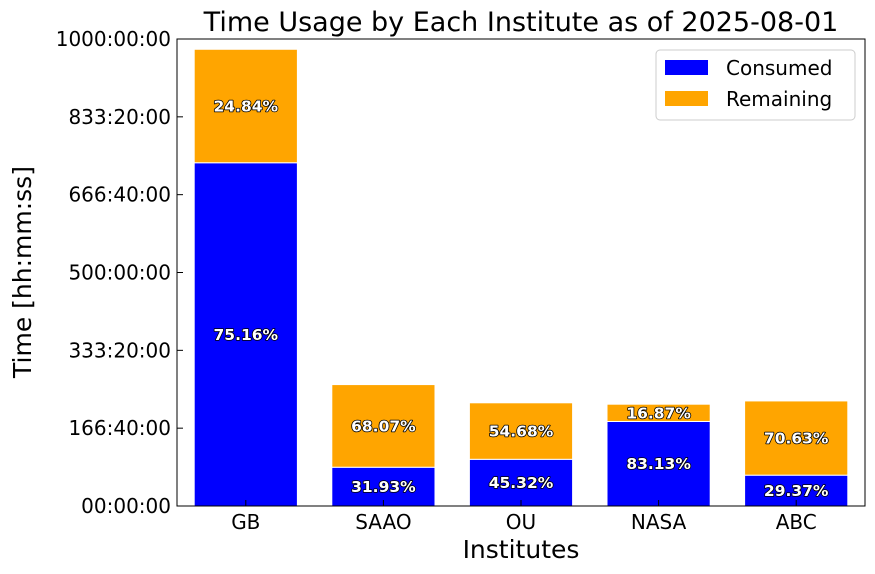 This screenshot has height=574, width=875. Describe the element at coordinates (119, 350) in the screenshot. I see `y-tick-label: 333:20:00` at that location.